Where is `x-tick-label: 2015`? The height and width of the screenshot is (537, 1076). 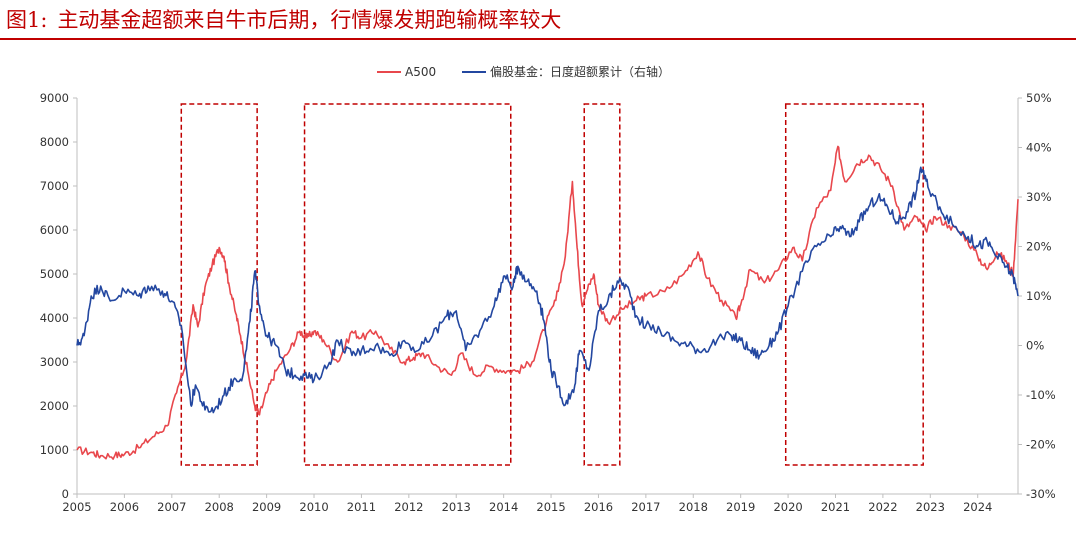 x-tick-label: 2015 is located at coordinates (550, 507).